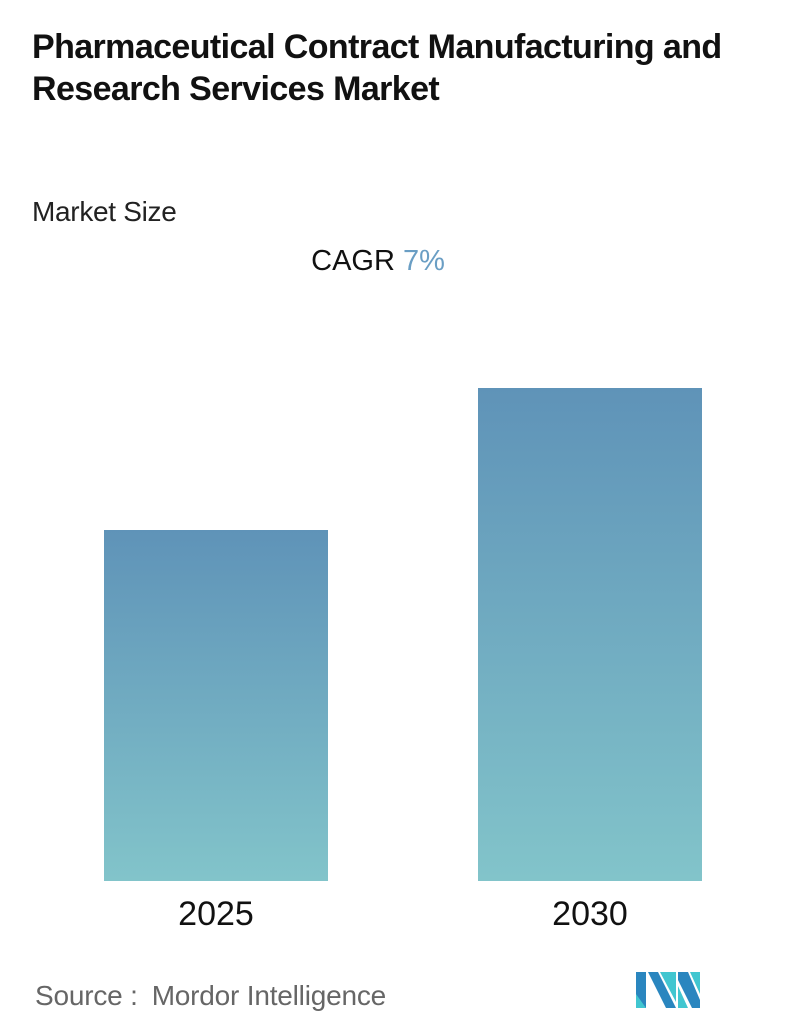 Image resolution: width=796 pixels, height=1034 pixels. What do you see at coordinates (668, 990) in the screenshot?
I see `mordor-intelligence-logo-icon` at bounding box center [668, 990].